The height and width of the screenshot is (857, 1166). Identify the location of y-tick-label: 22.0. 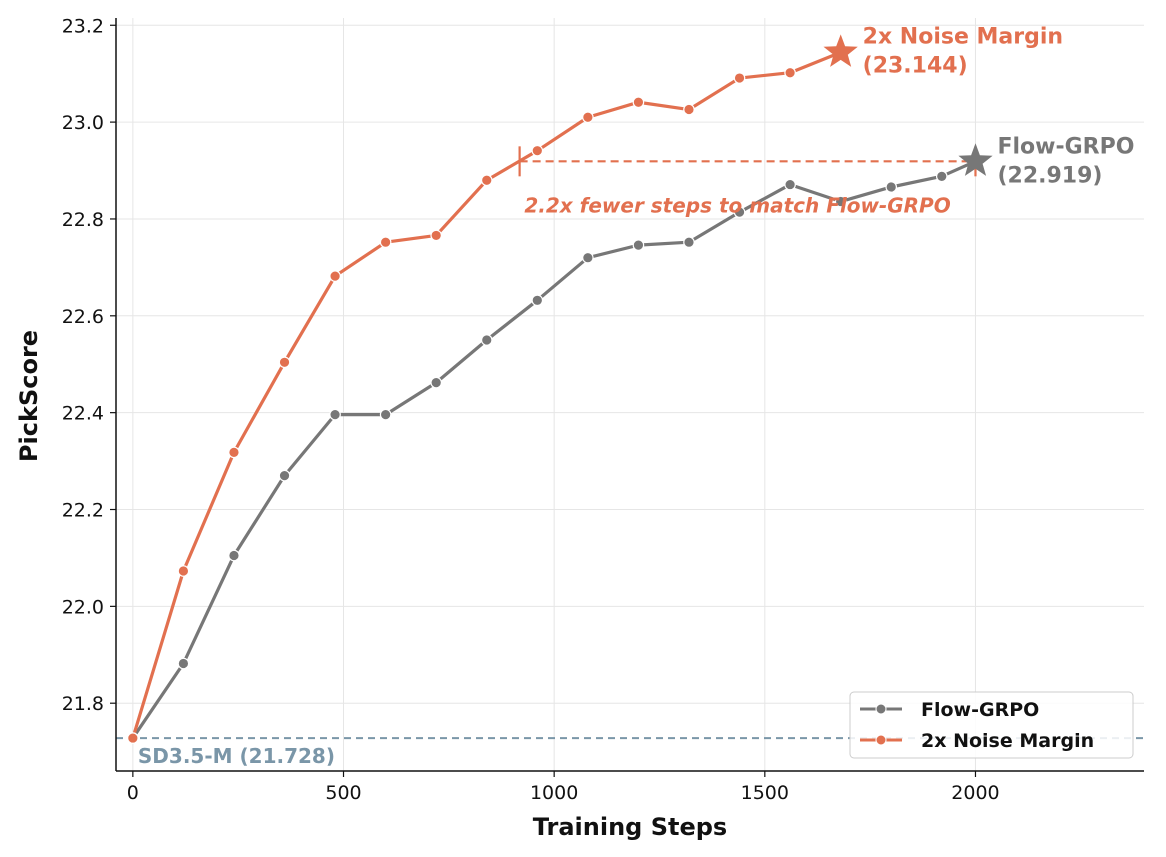
(83, 607).